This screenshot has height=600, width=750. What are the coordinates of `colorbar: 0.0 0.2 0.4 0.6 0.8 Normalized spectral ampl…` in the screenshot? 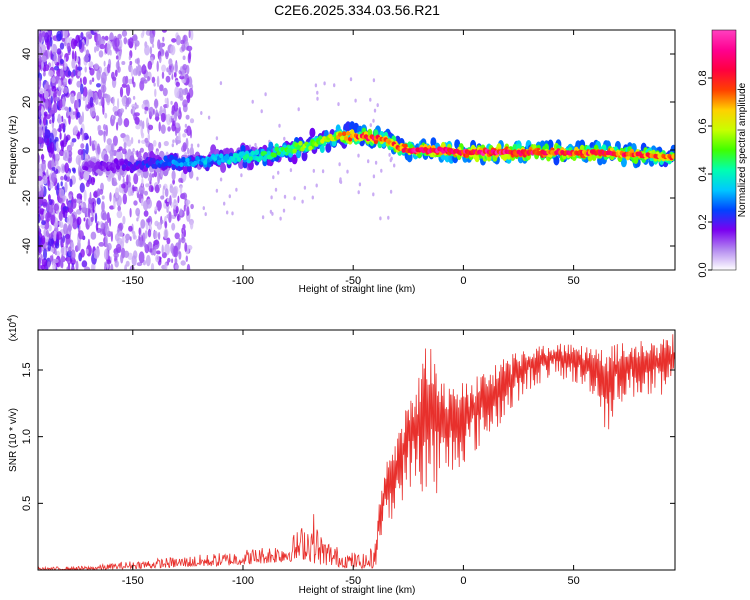 It's located at (722, 153).